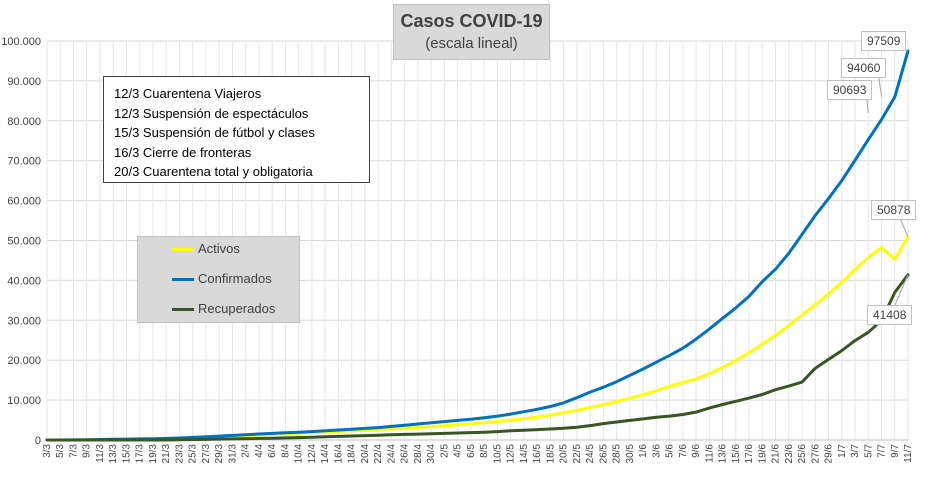 This screenshot has width=939, height=480. What do you see at coordinates (214, 132) in the screenshot?
I see `note-item: 15/3 Suspensión de fútbol y clases` at bounding box center [214, 132].